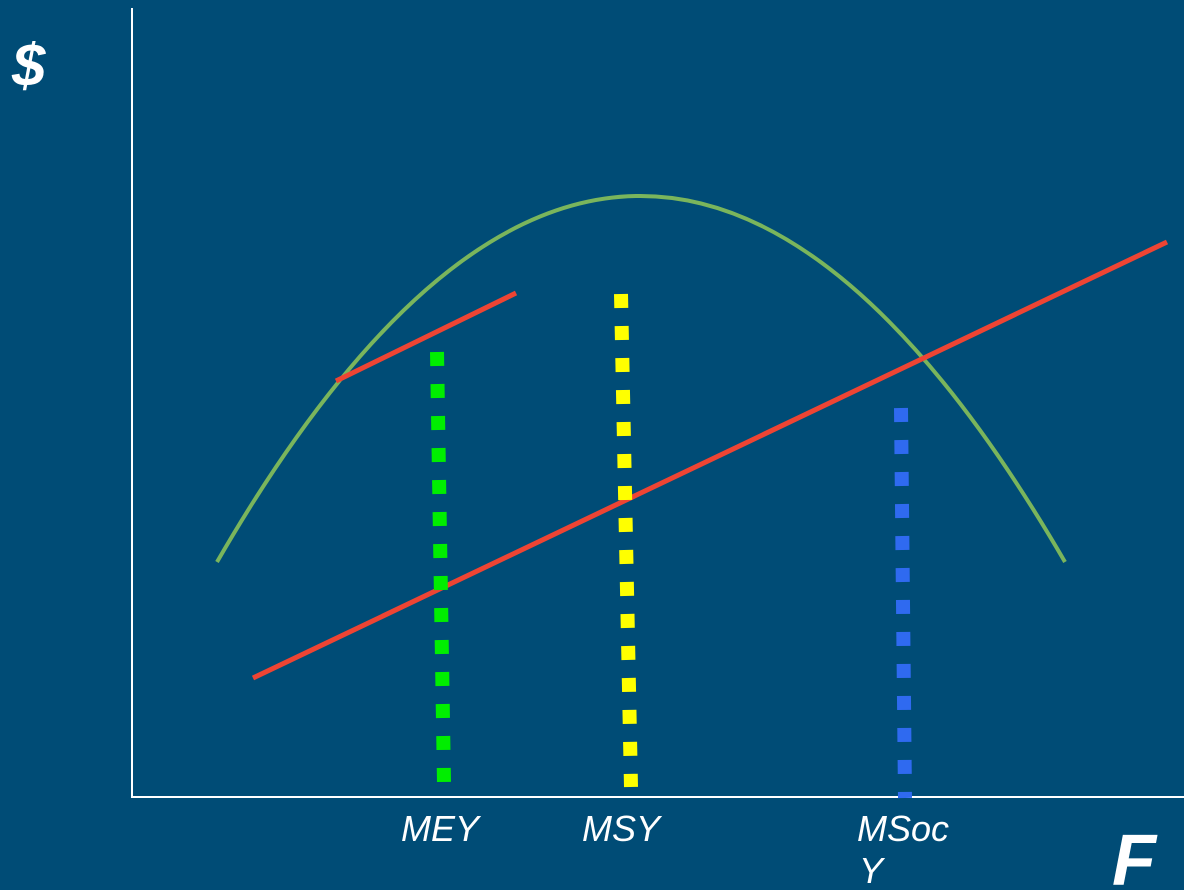  What do you see at coordinates (626, 540) in the screenshot?
I see `msy-marker-line` at bounding box center [626, 540].